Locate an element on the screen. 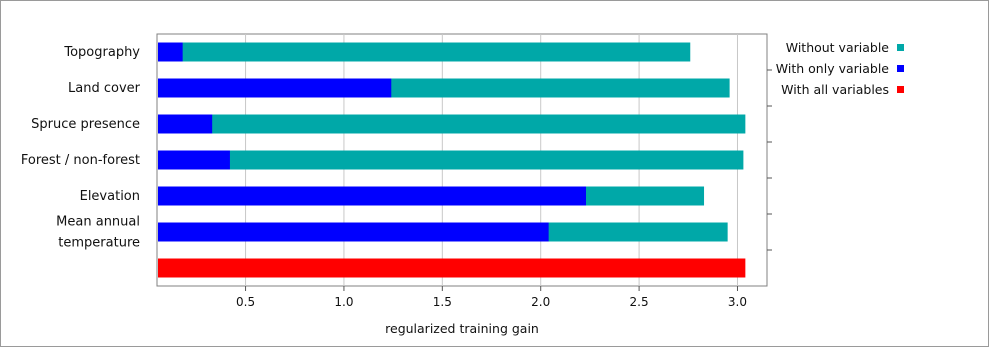 The image size is (989, 347). x-tick-label: 2.5 is located at coordinates (639, 302).